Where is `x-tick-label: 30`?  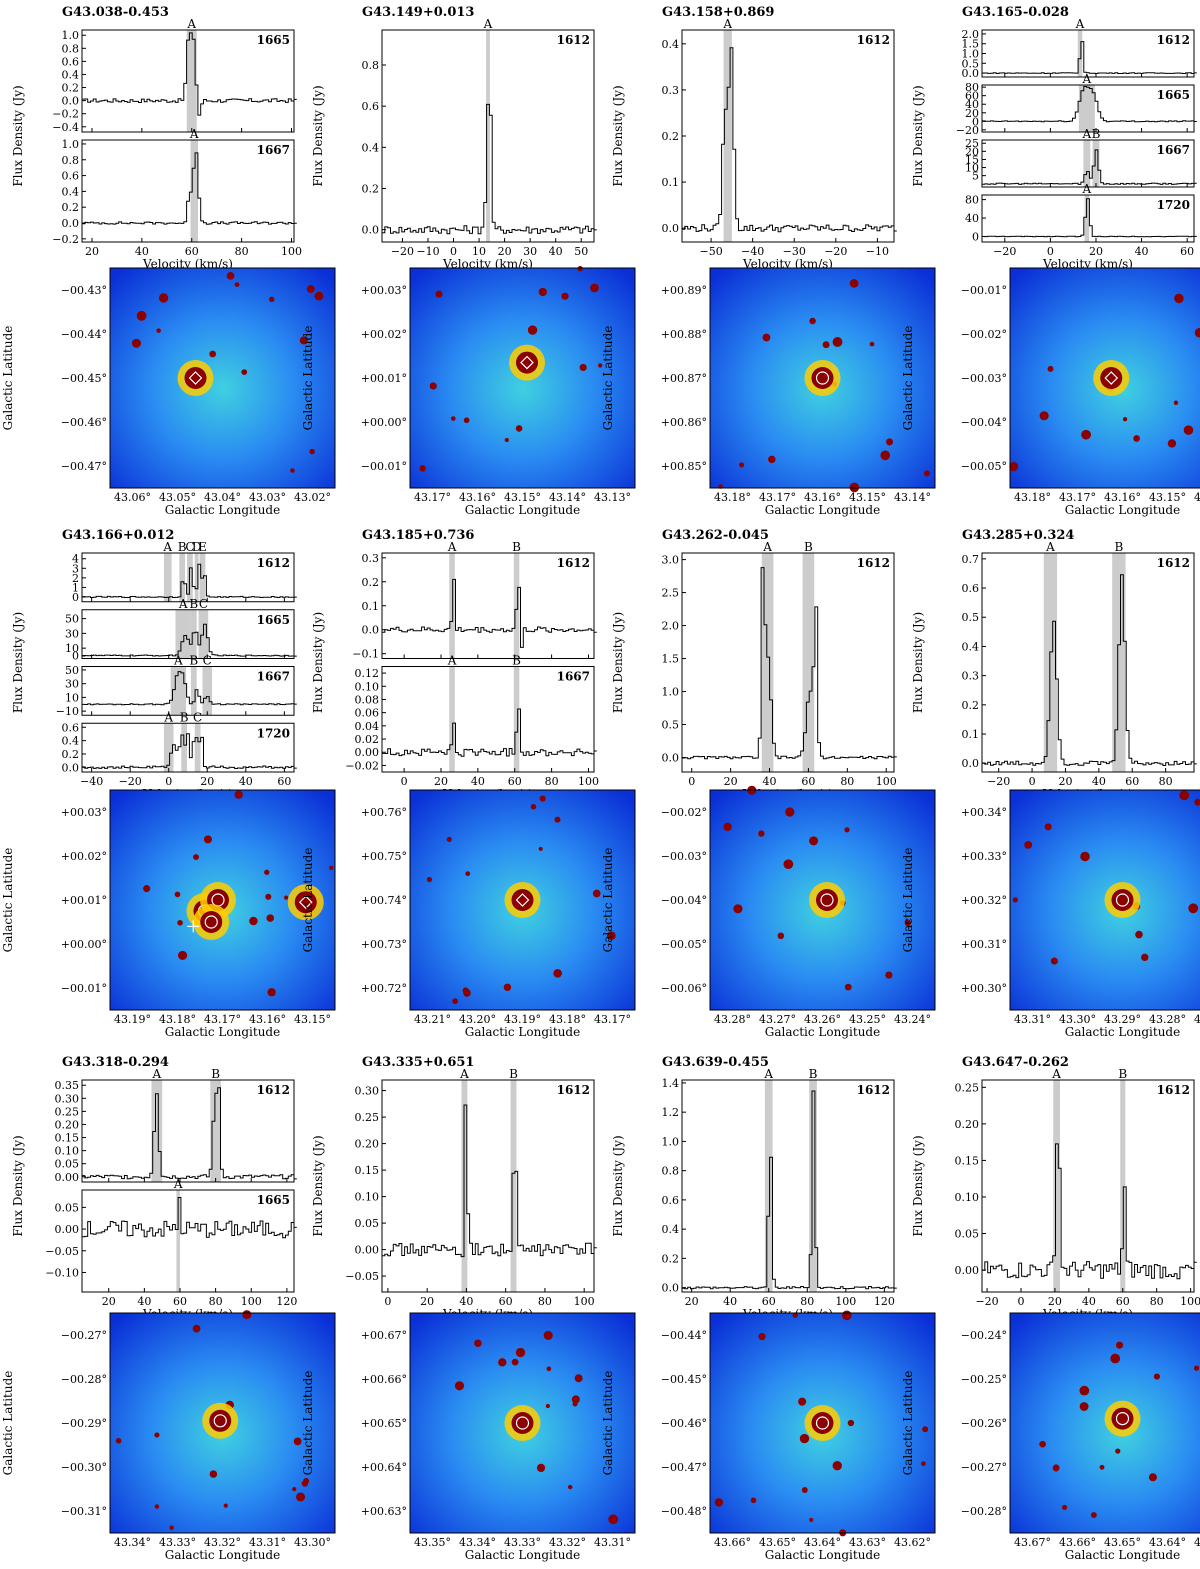 x-tick-label: 30 is located at coordinates (530, 251).